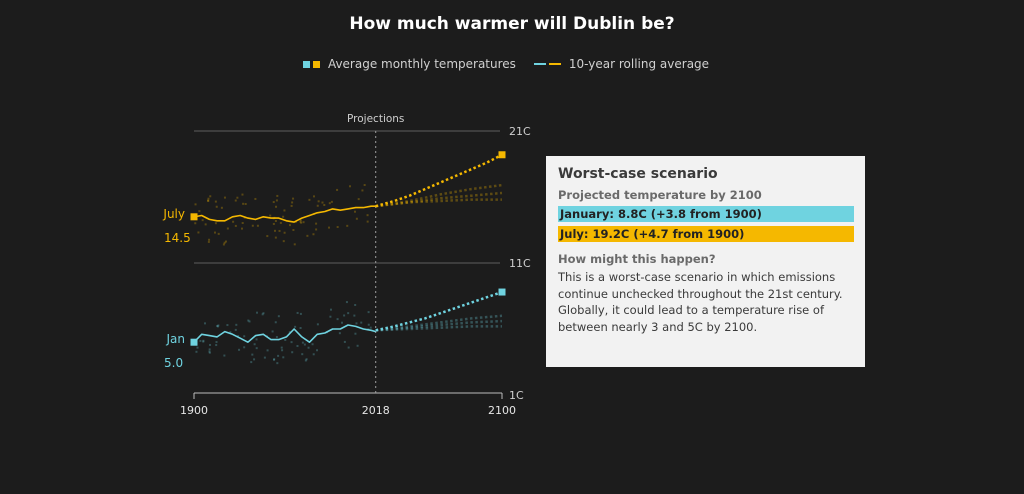  Describe the element at coordinates (421, 64) in the screenshot. I see `legend-label-monthly: Average monthly temperatures` at that location.